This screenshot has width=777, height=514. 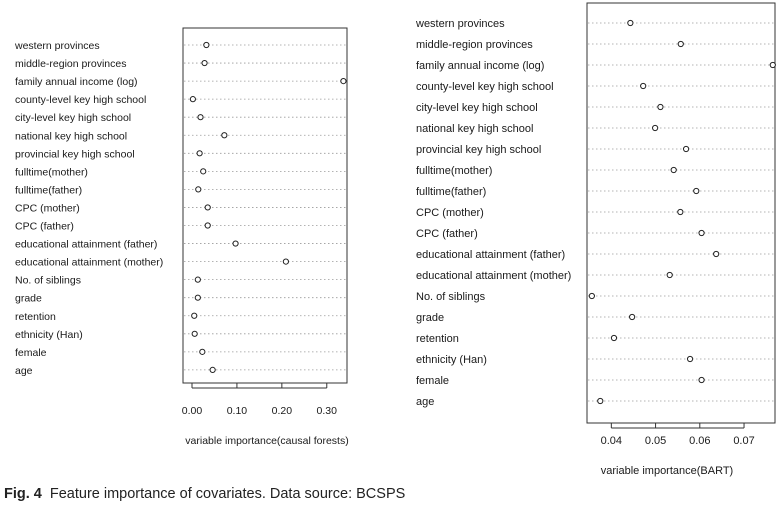 I want to click on x-tick-label-0-04: 0.04, so click(x=611, y=441).